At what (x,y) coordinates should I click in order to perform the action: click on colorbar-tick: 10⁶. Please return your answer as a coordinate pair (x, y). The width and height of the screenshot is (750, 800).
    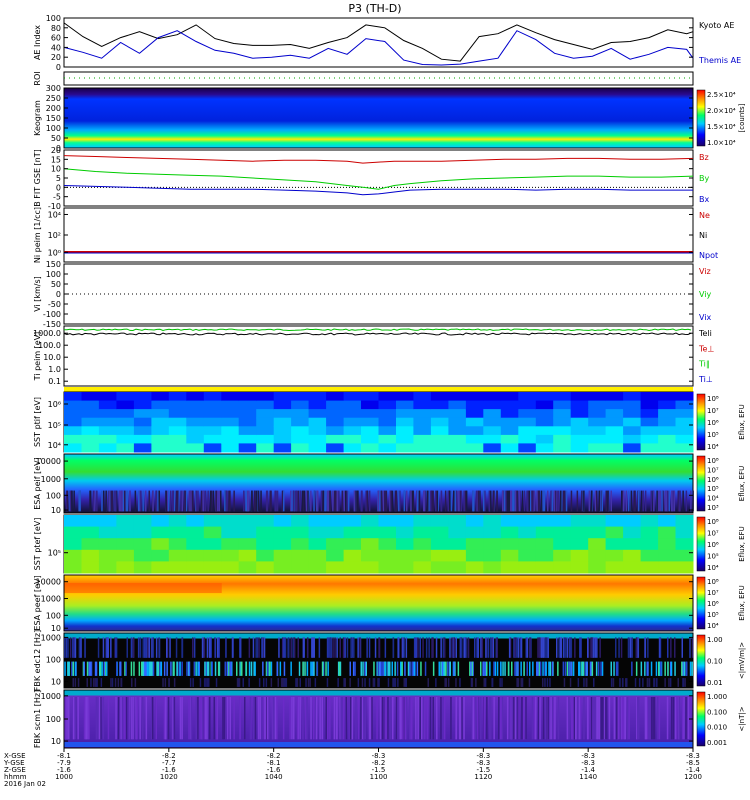
    Looking at the image, I should click on (713, 423).